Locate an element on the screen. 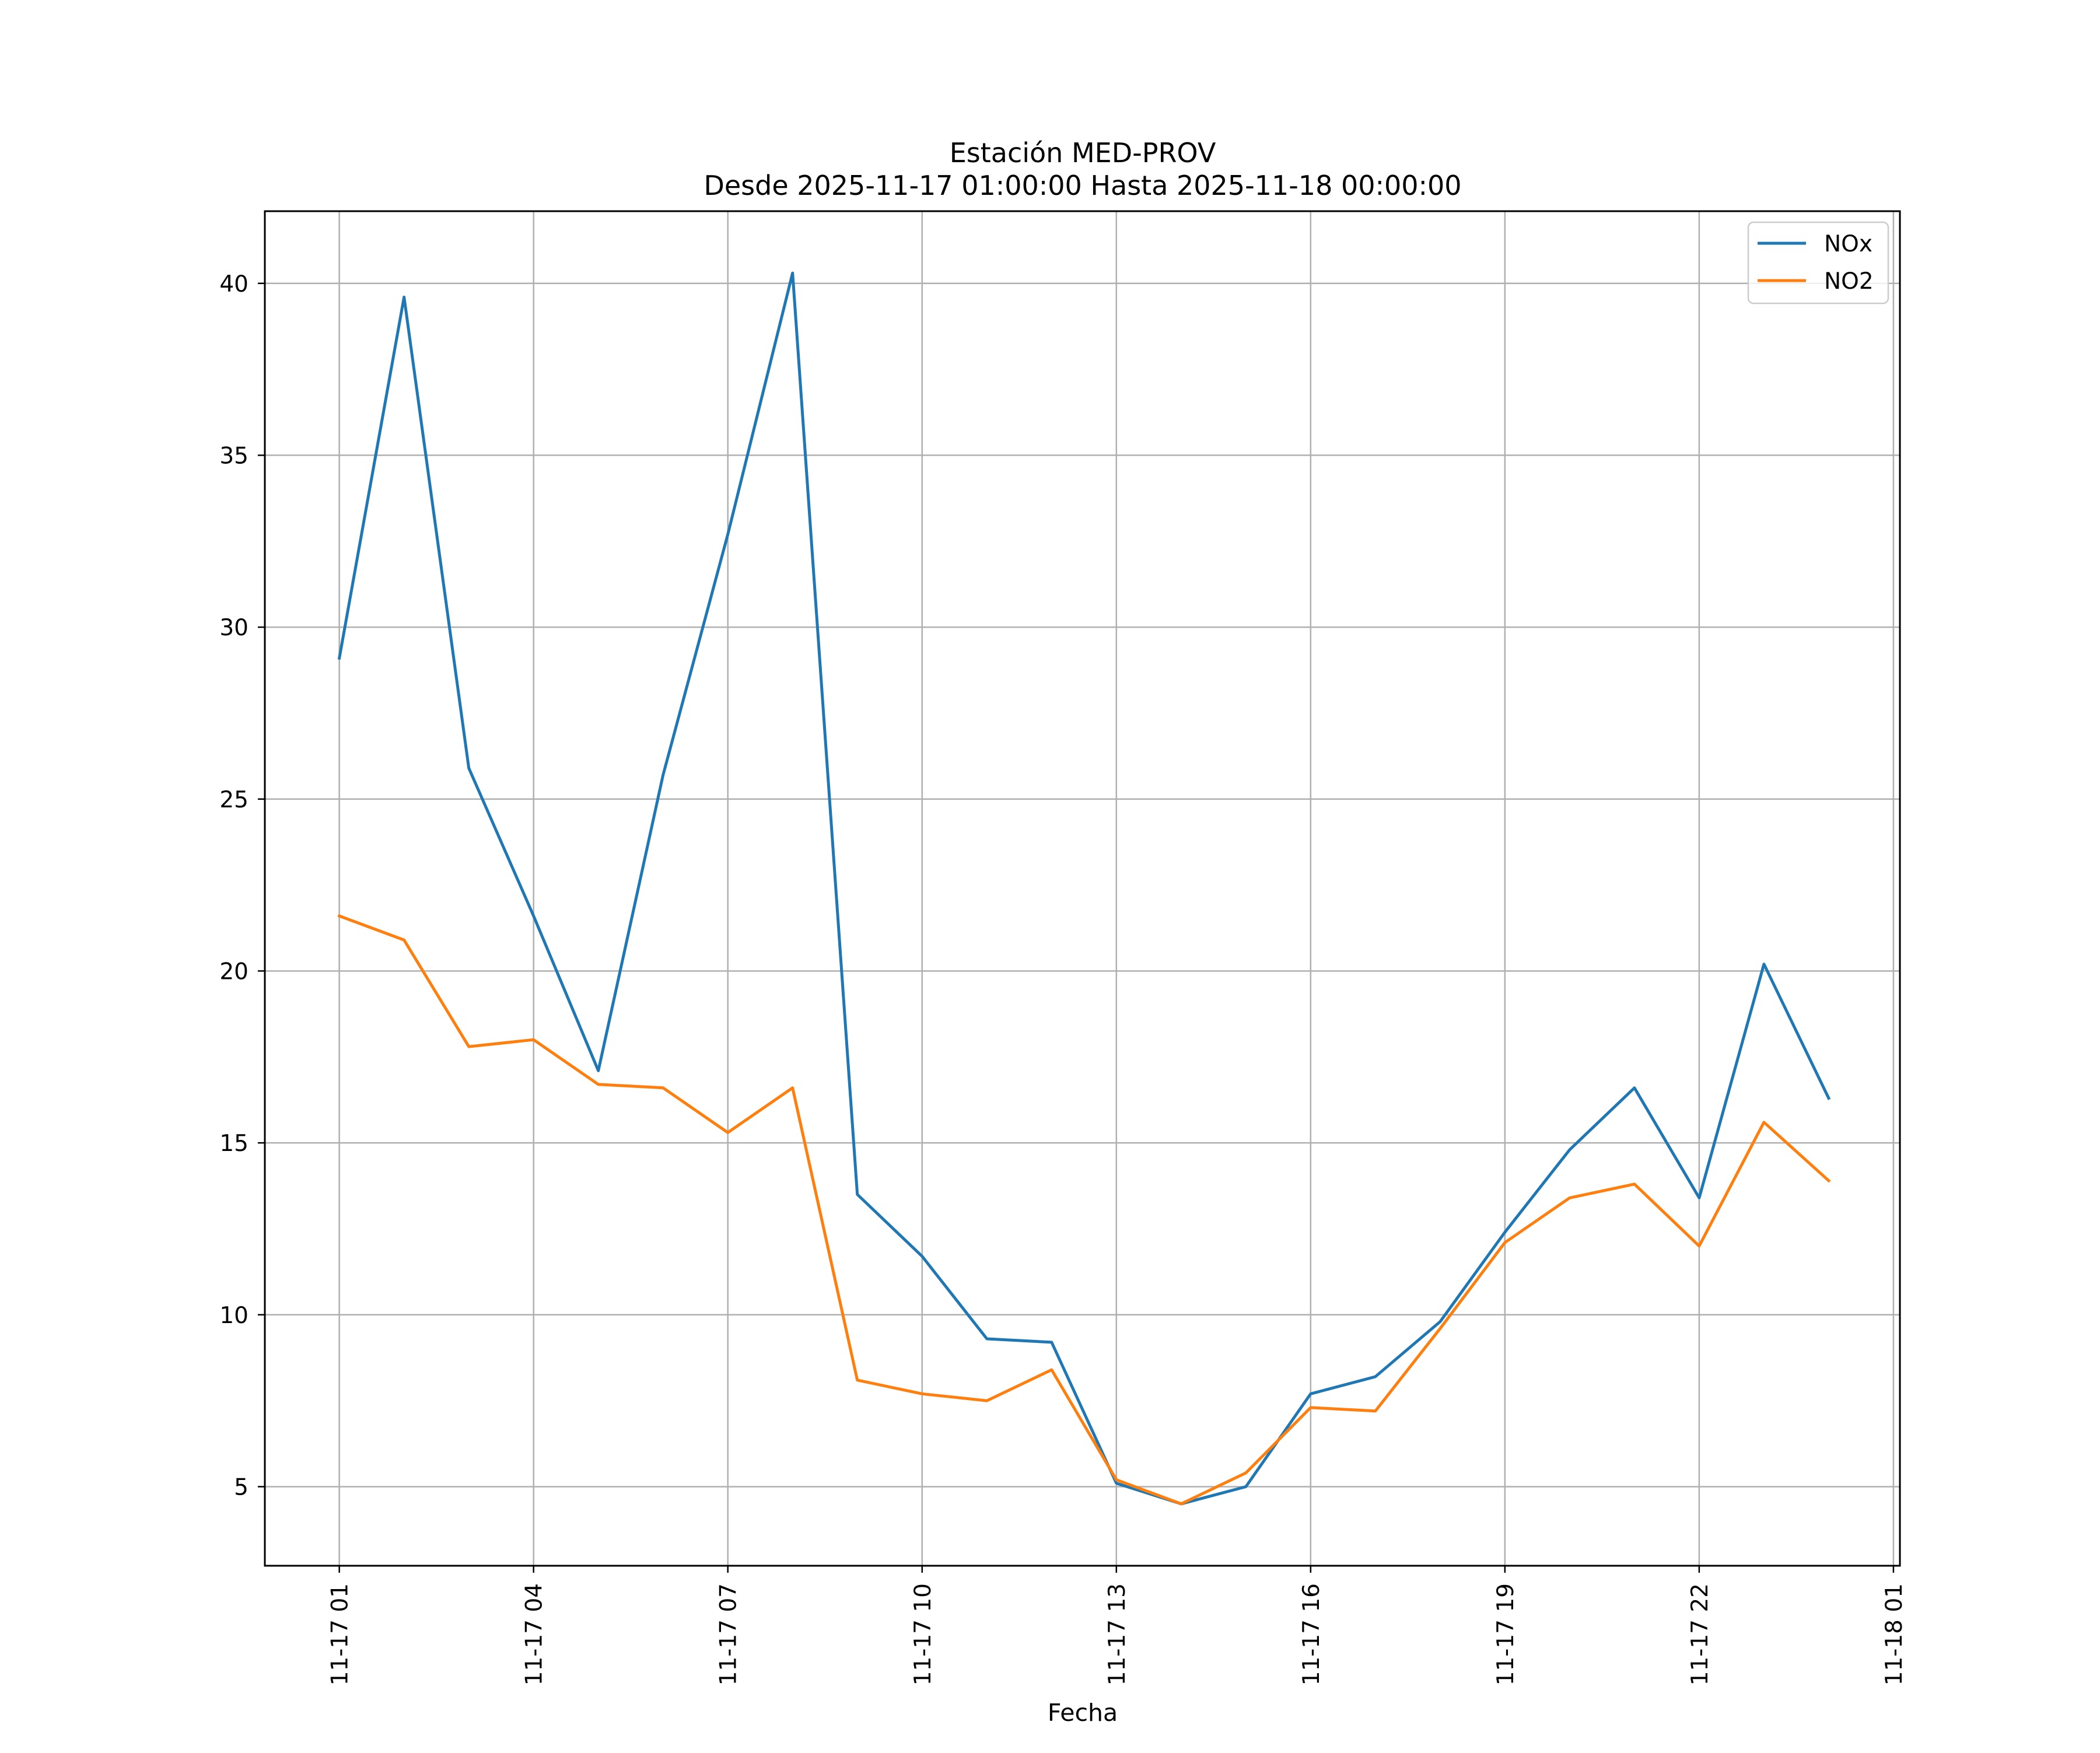  x-tick-label: 11-17 04 is located at coordinates (535, 1634).